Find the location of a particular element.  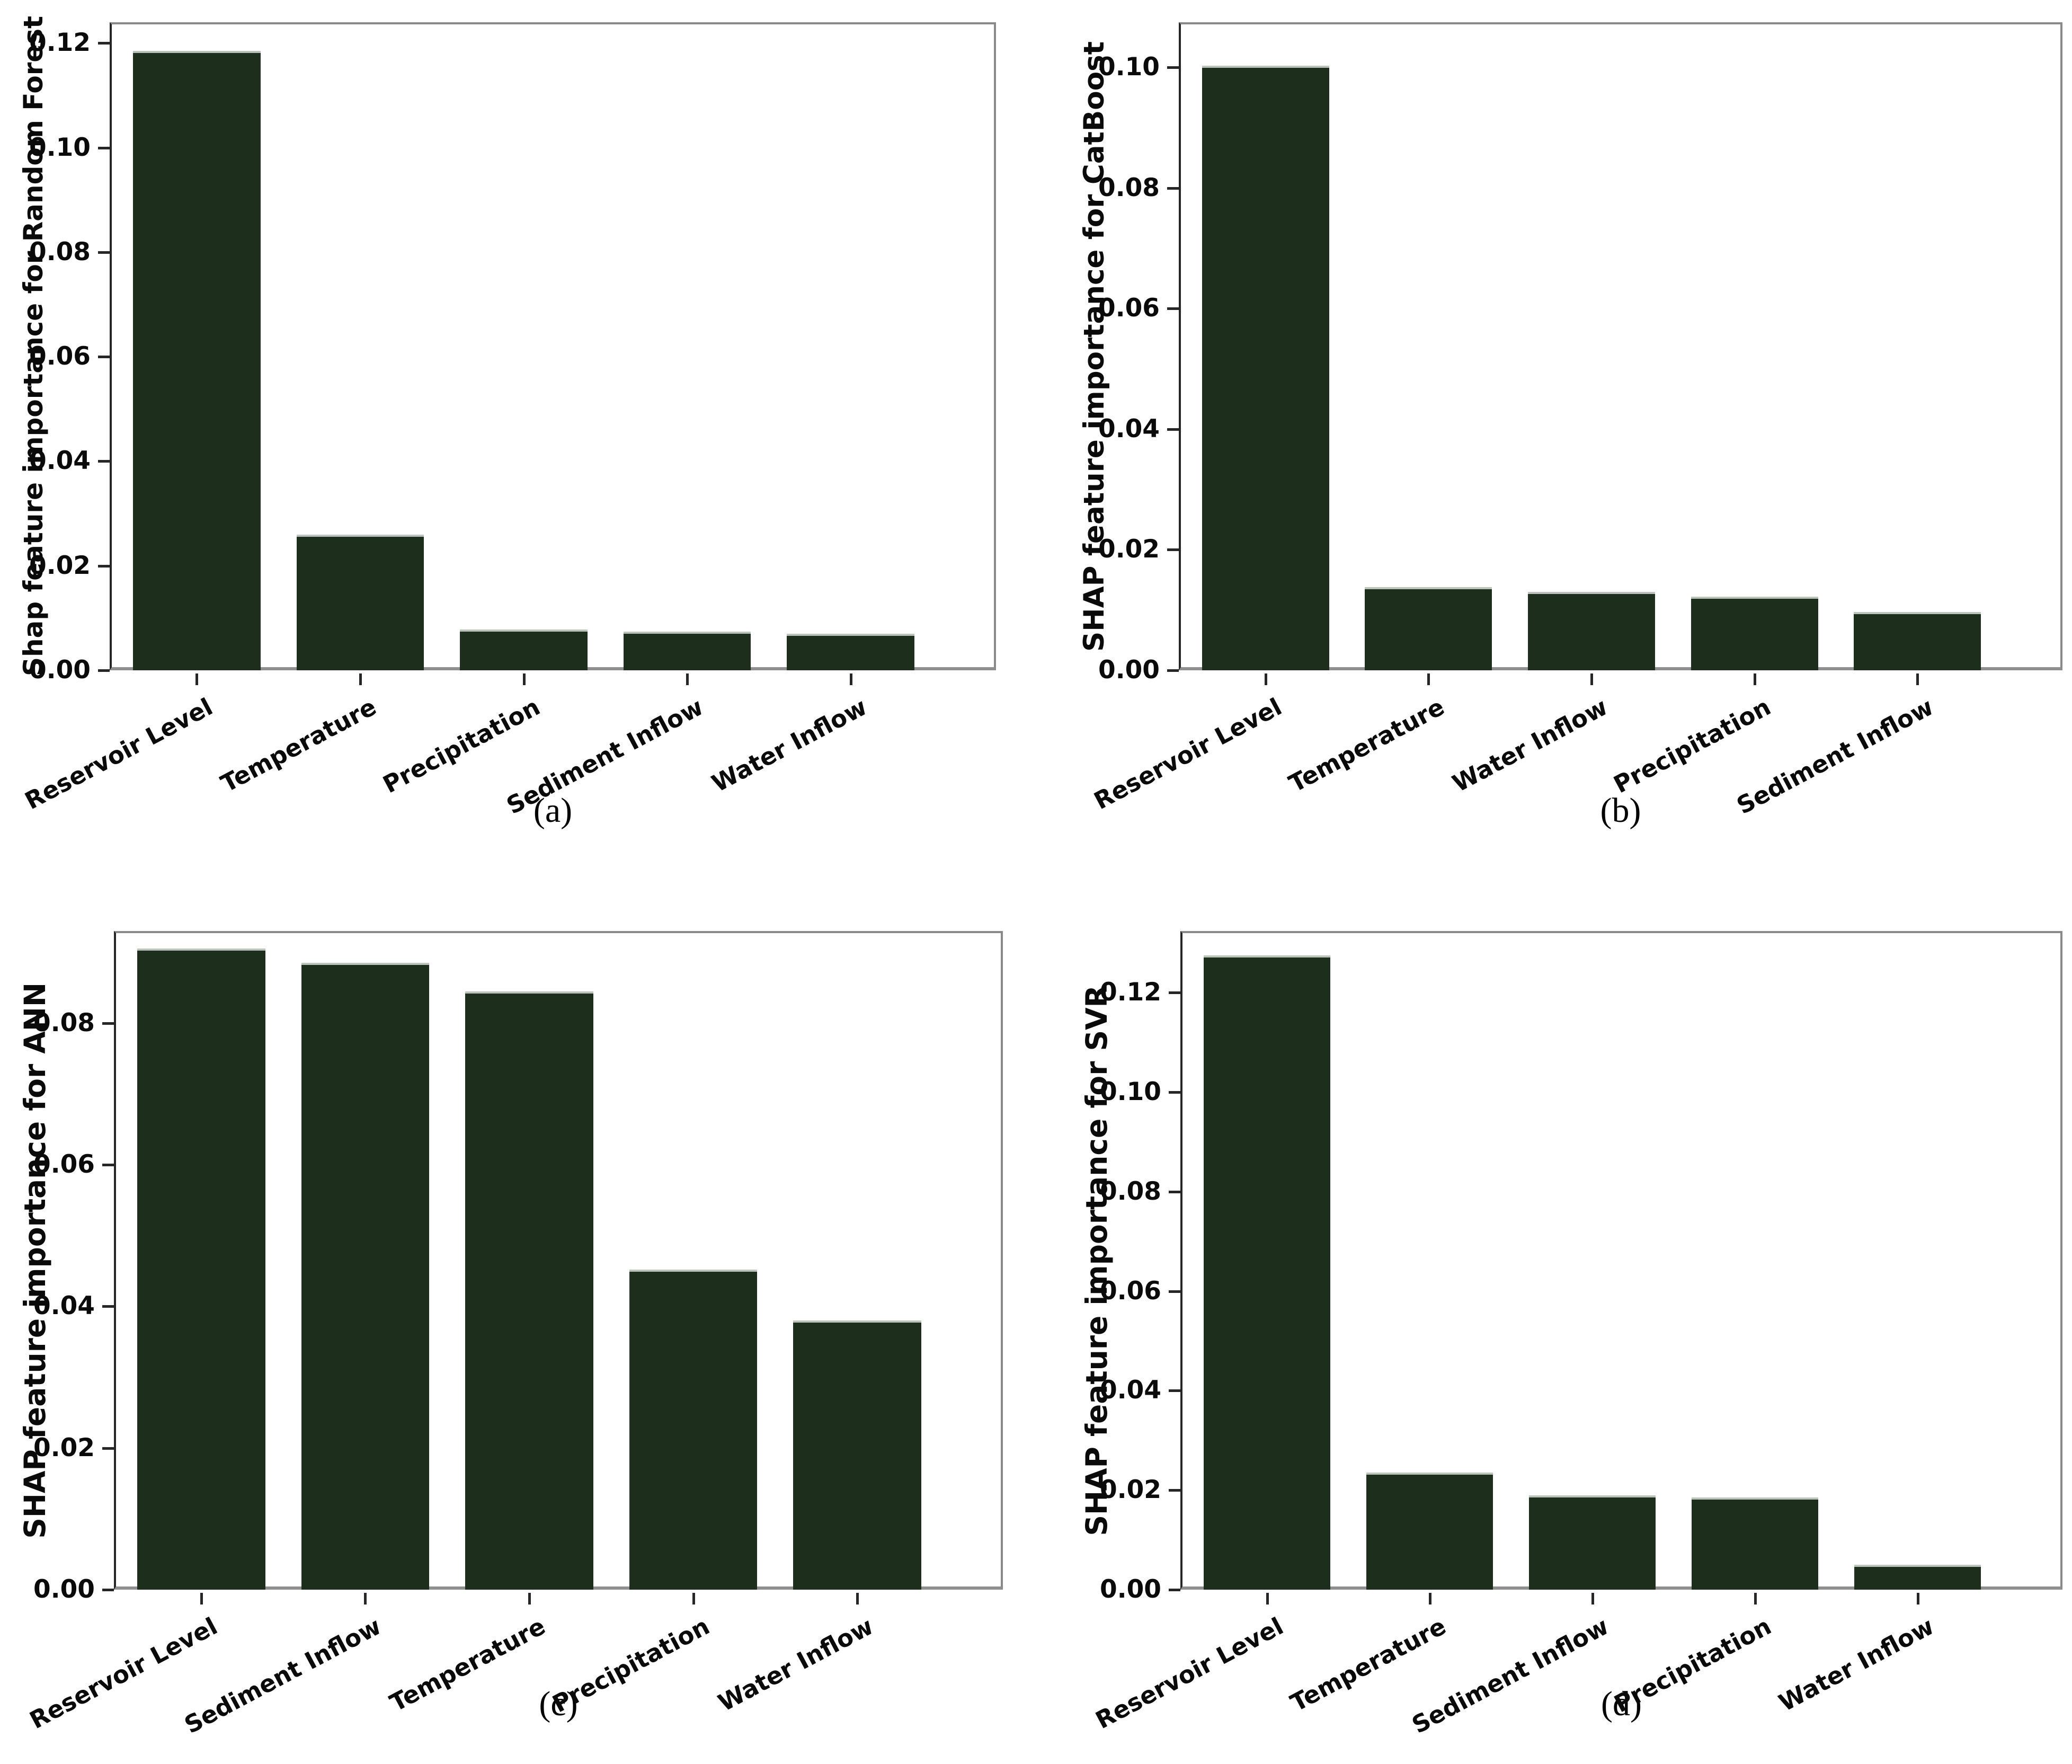

caption-c: (c) is located at coordinates (558, 1704).